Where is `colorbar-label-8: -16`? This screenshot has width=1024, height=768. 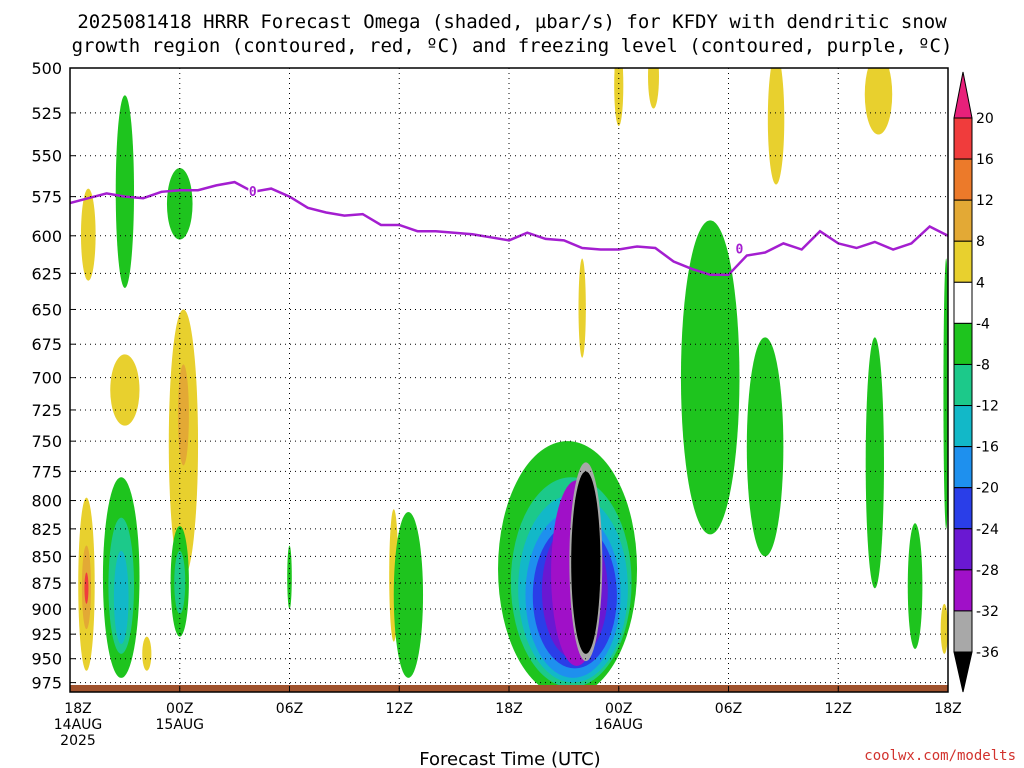
colorbar-label-8: -16 is located at coordinates (987, 448).